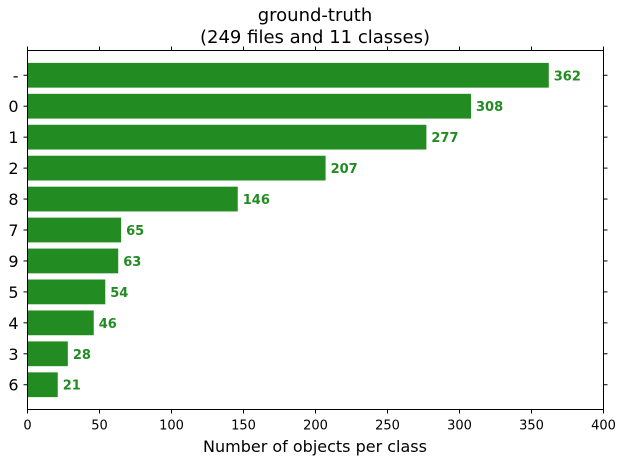 Image resolution: width=625 pixels, height=464 pixels. What do you see at coordinates (99, 426) in the screenshot?
I see `x-tick-label-50: 50` at bounding box center [99, 426].